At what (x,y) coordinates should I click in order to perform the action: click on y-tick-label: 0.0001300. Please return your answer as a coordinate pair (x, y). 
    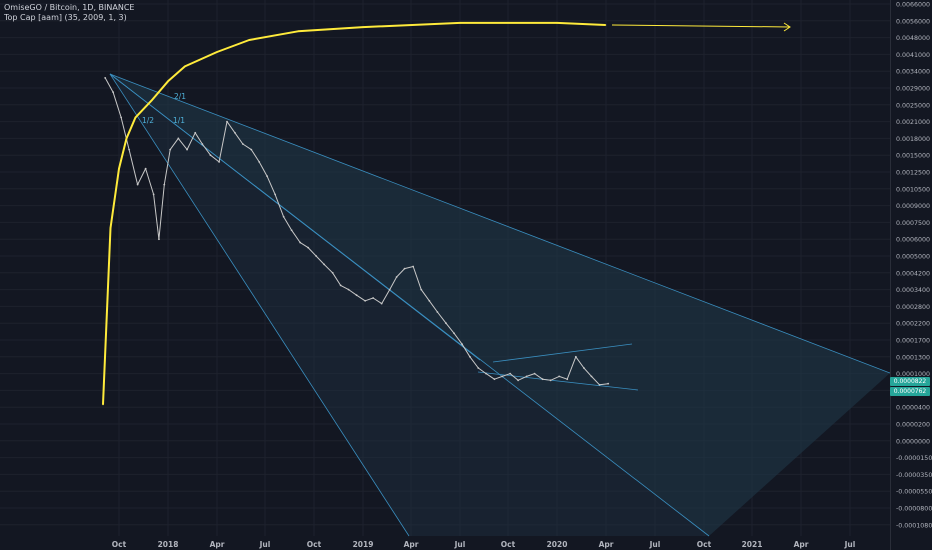
    Looking at the image, I should click on (913, 357).